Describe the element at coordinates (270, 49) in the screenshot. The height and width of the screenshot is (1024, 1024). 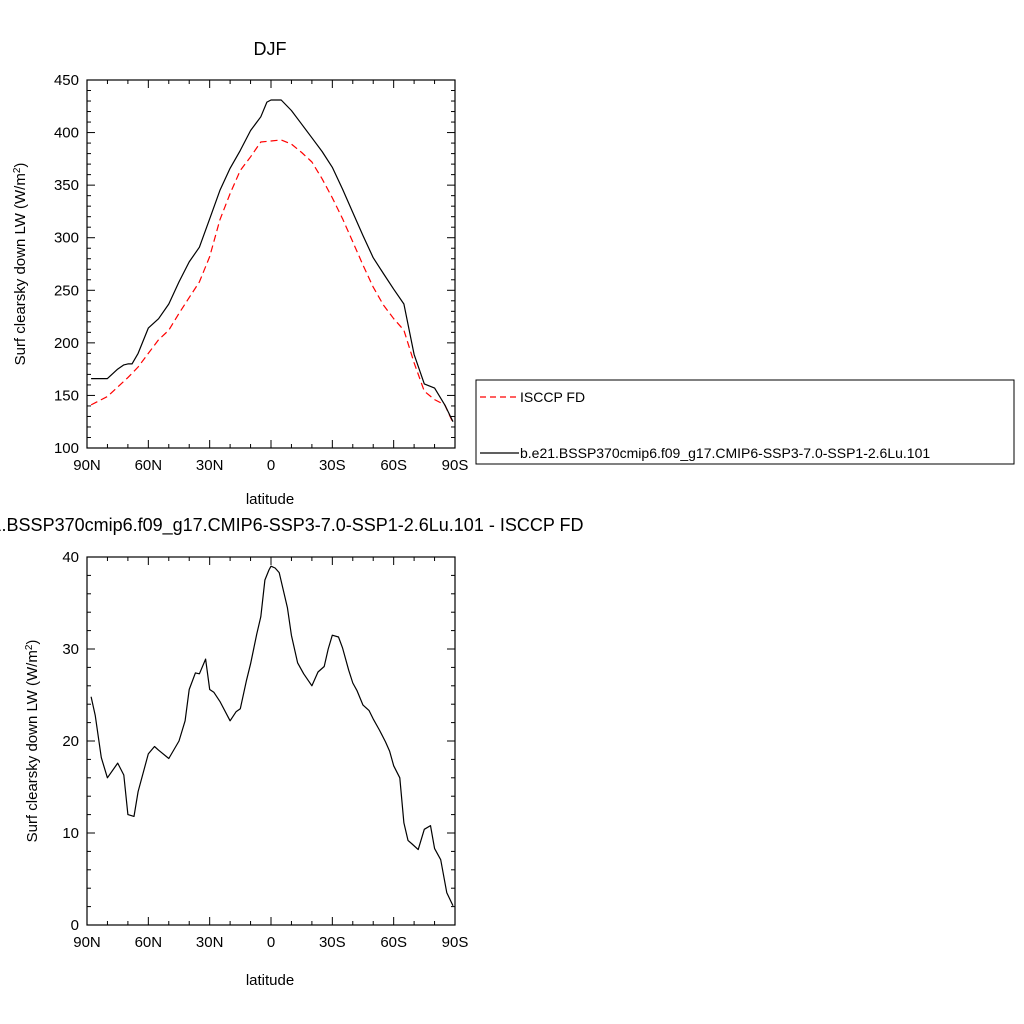
I see `chart-title-top: DJF` at that location.